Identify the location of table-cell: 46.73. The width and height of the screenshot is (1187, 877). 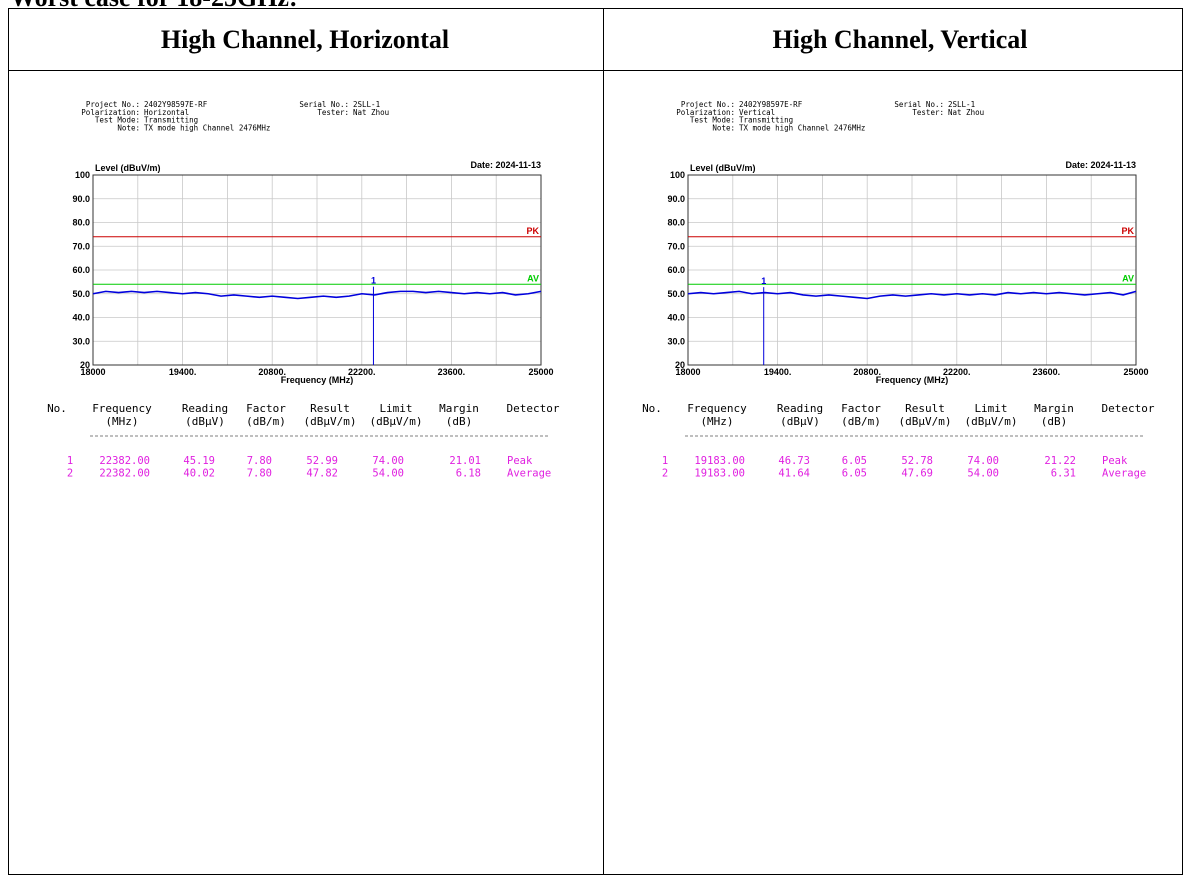
(794, 461).